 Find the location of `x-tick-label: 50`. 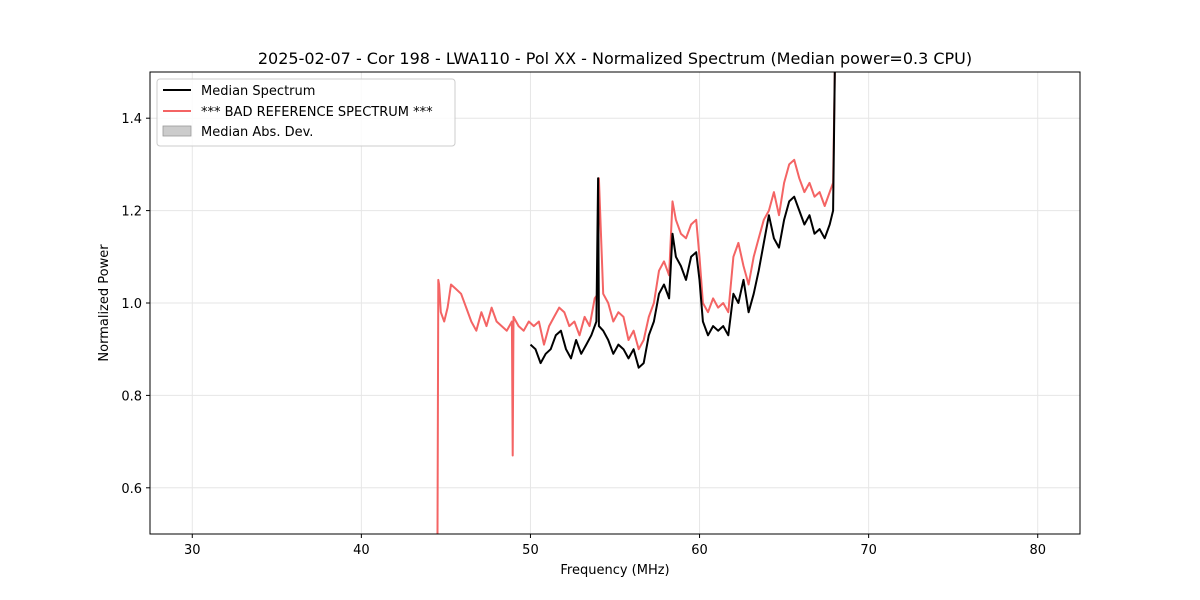

x-tick-label: 50 is located at coordinates (530, 550).